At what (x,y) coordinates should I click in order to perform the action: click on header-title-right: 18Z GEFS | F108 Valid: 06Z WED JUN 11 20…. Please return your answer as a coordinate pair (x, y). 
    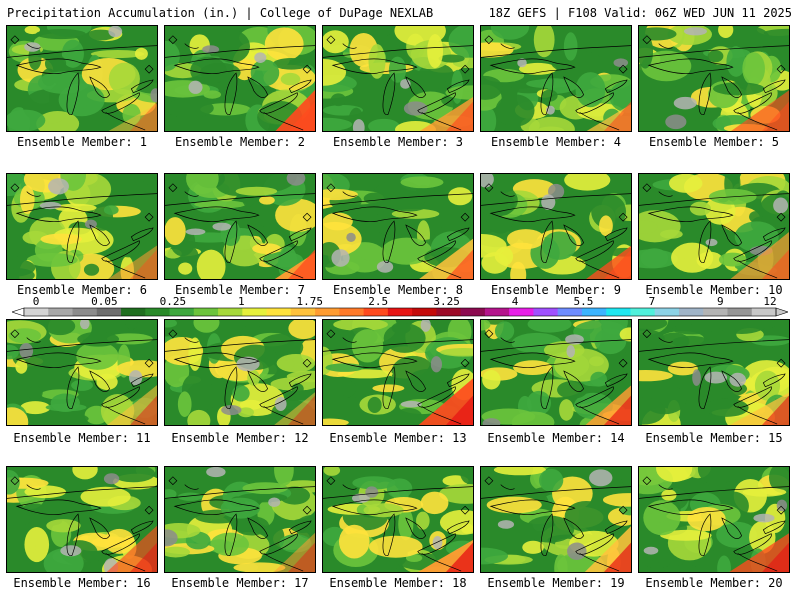
    Looking at the image, I should click on (640, 13).